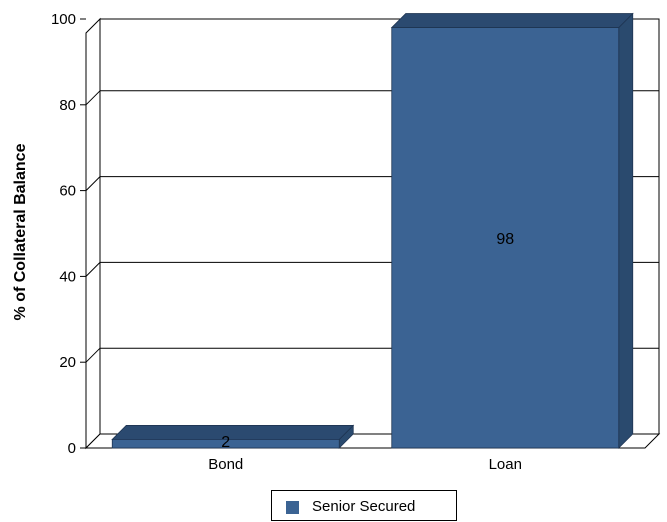 The image size is (667, 522). I want to click on y-axis-ticks: 0 20 40 60 80 100, so click(68, 234).